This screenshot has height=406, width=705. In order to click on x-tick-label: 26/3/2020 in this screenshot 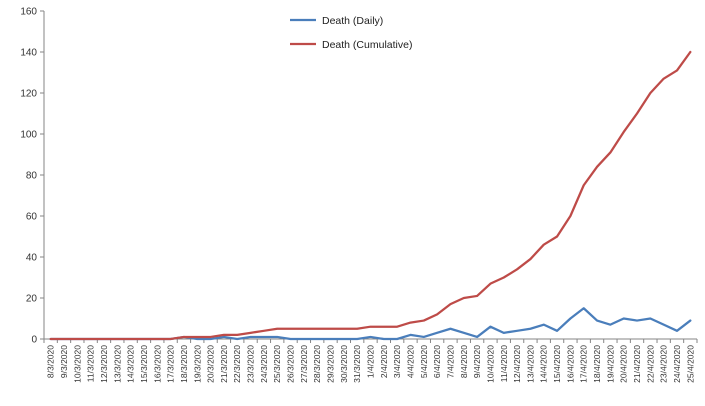, I will do `click(291, 364)`.